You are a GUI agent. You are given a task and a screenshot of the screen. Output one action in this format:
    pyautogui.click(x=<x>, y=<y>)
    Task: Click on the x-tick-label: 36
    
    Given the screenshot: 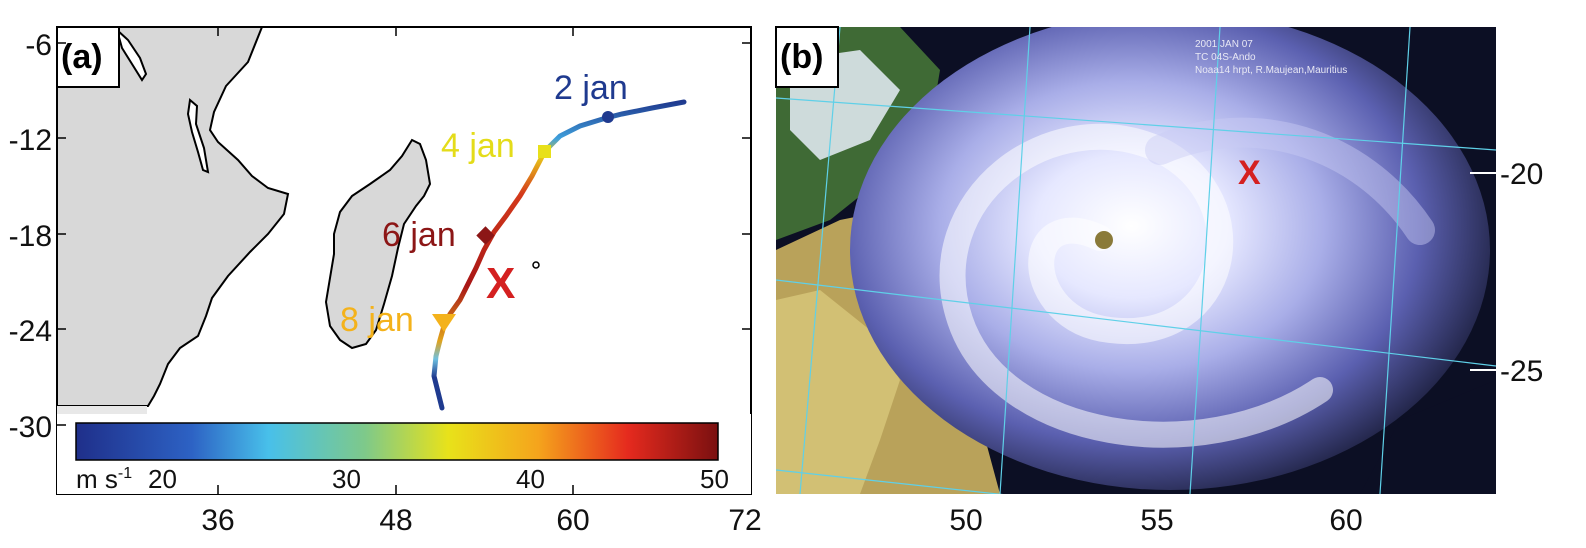 What is the action you would take?
    pyautogui.click(x=217, y=520)
    